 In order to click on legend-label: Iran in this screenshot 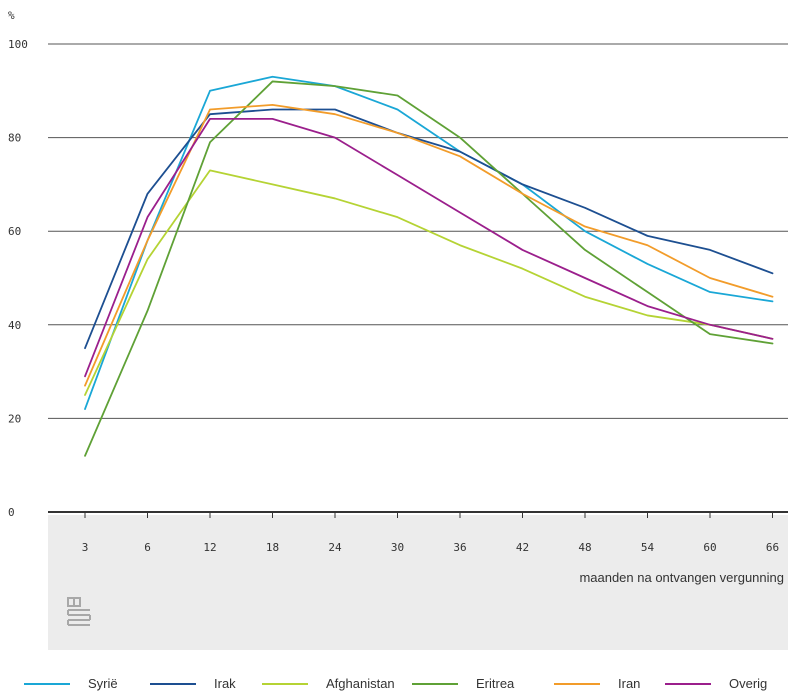, I will do `click(629, 683)`.